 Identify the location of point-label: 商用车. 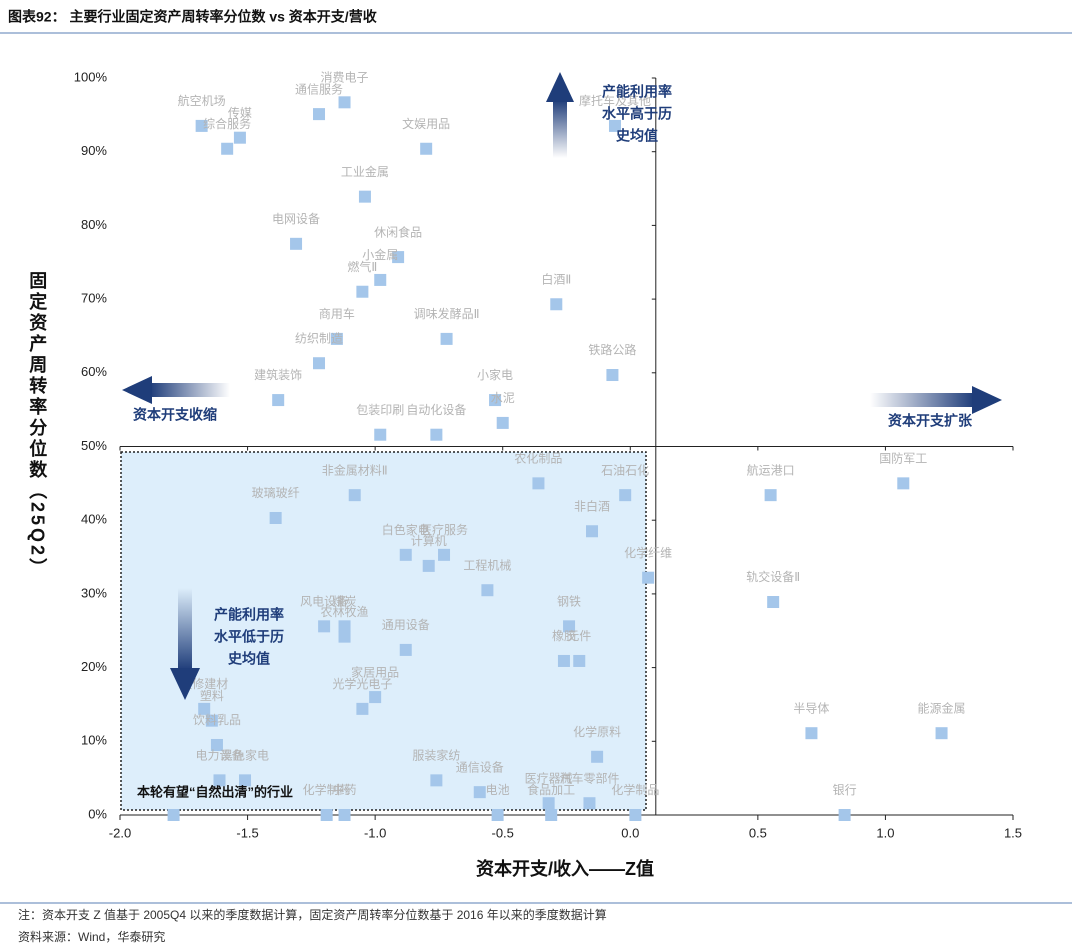
(337, 313).